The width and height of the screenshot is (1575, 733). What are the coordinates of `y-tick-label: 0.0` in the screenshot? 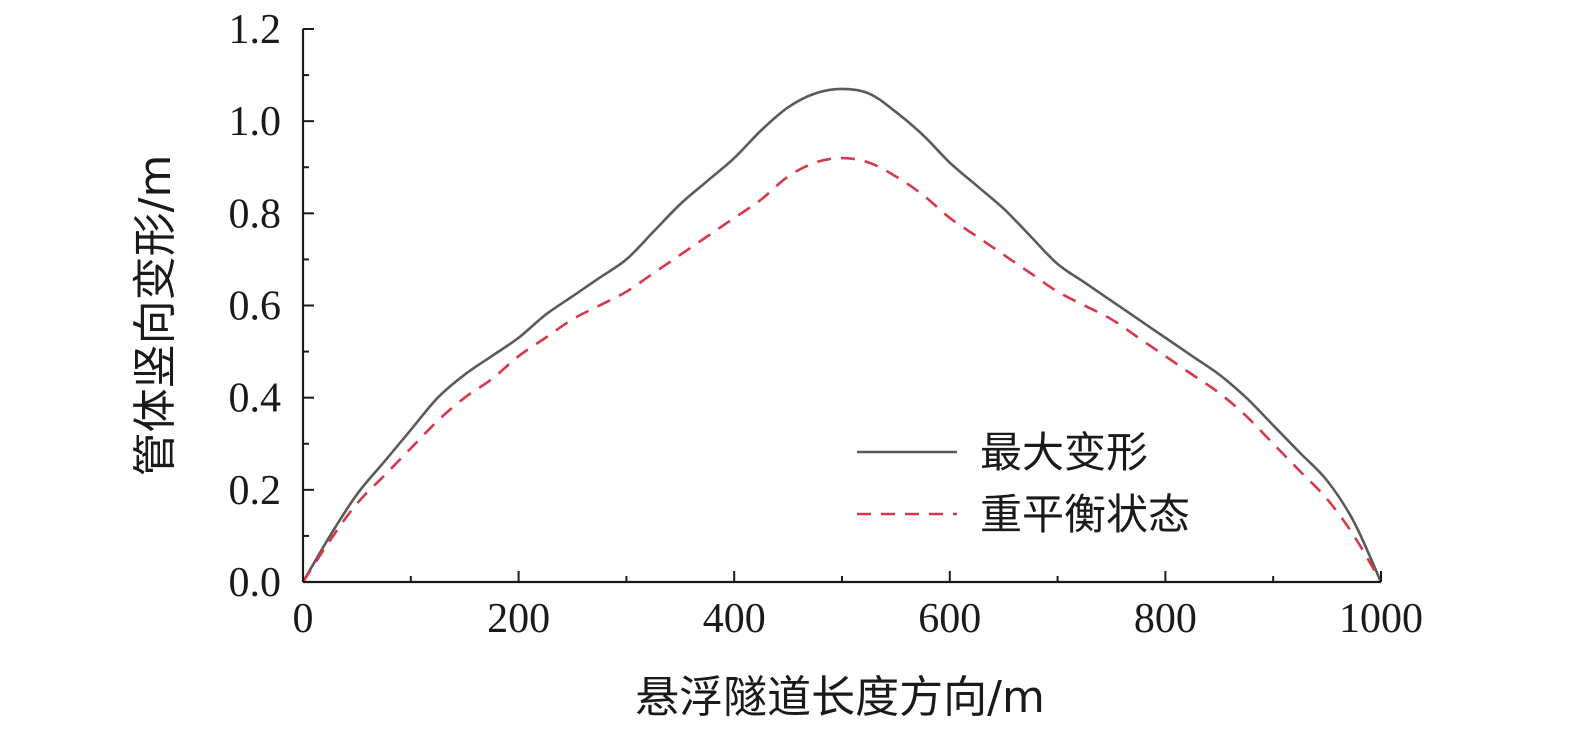 It's located at (255, 583).